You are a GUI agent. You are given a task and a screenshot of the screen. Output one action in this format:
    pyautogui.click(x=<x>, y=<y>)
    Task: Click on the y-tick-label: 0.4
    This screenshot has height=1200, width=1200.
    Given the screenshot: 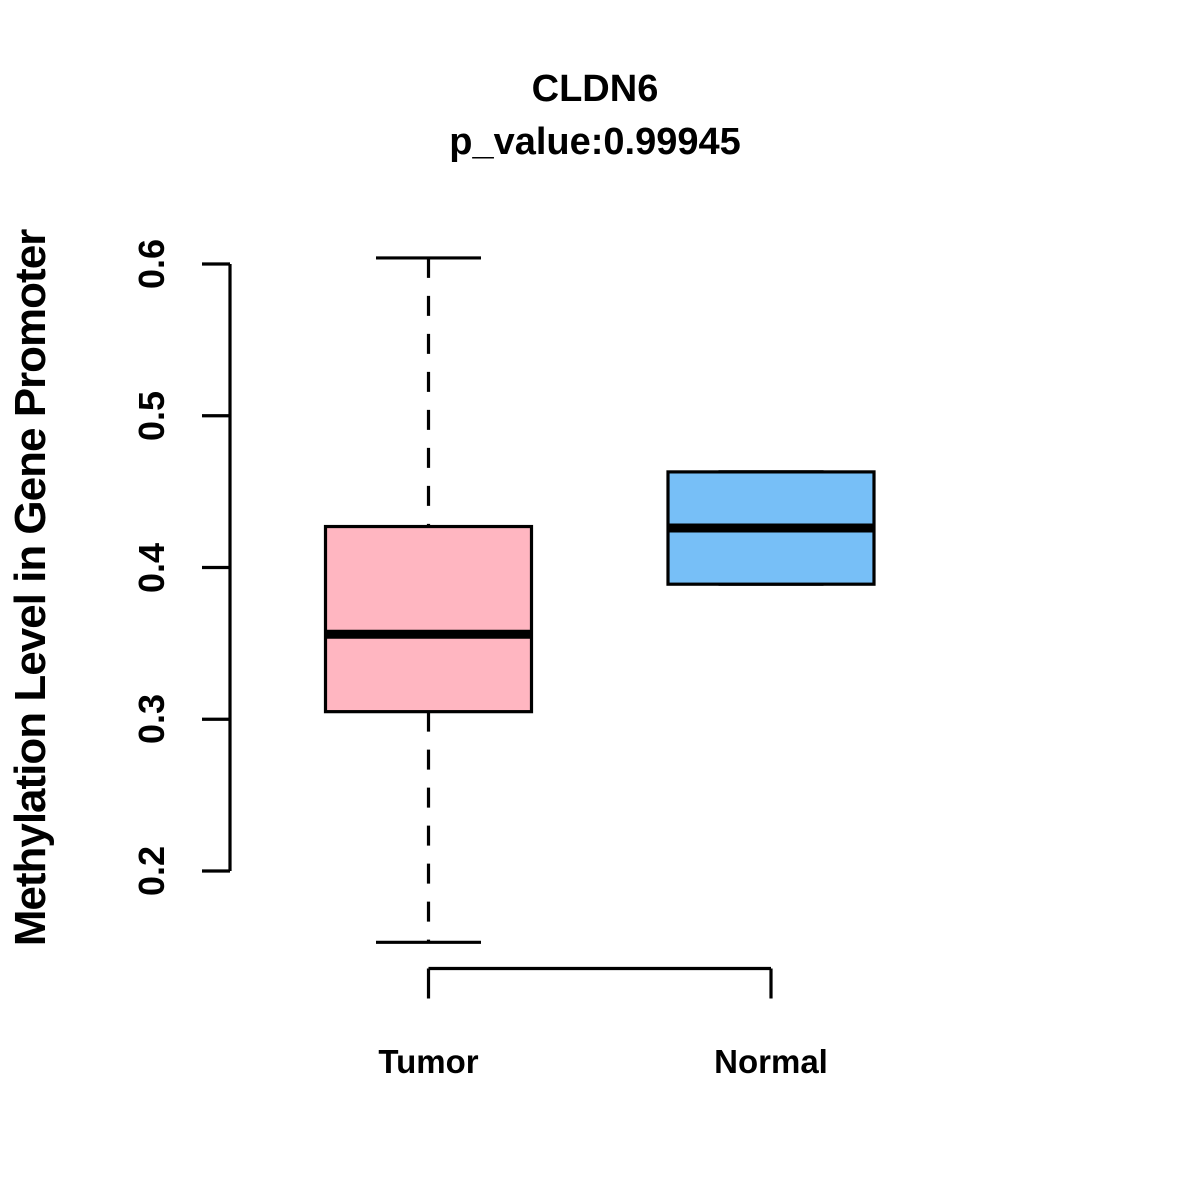 What is the action you would take?
    pyautogui.click(x=151, y=567)
    